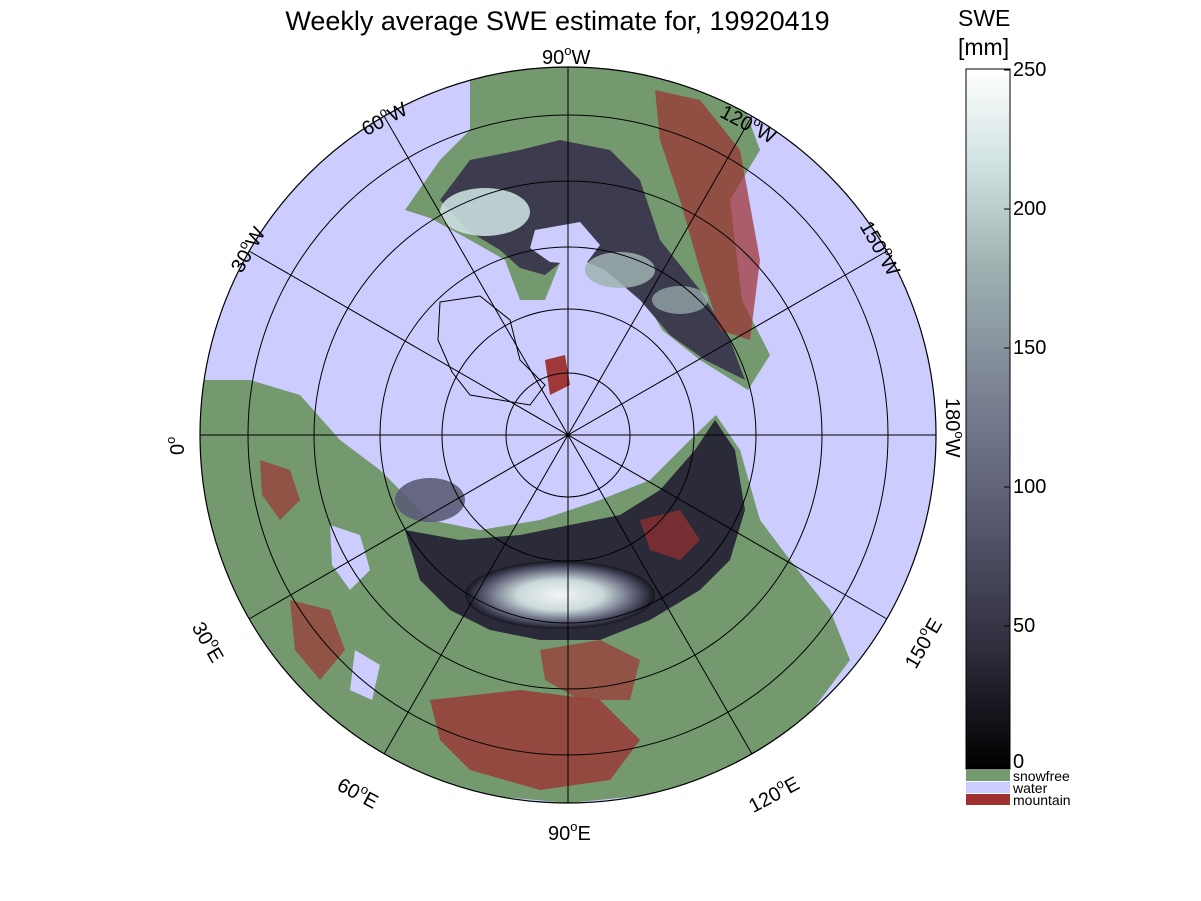 The width and height of the screenshot is (1201, 901). I want to click on colorbar-tick-150: 150, so click(1030, 348).